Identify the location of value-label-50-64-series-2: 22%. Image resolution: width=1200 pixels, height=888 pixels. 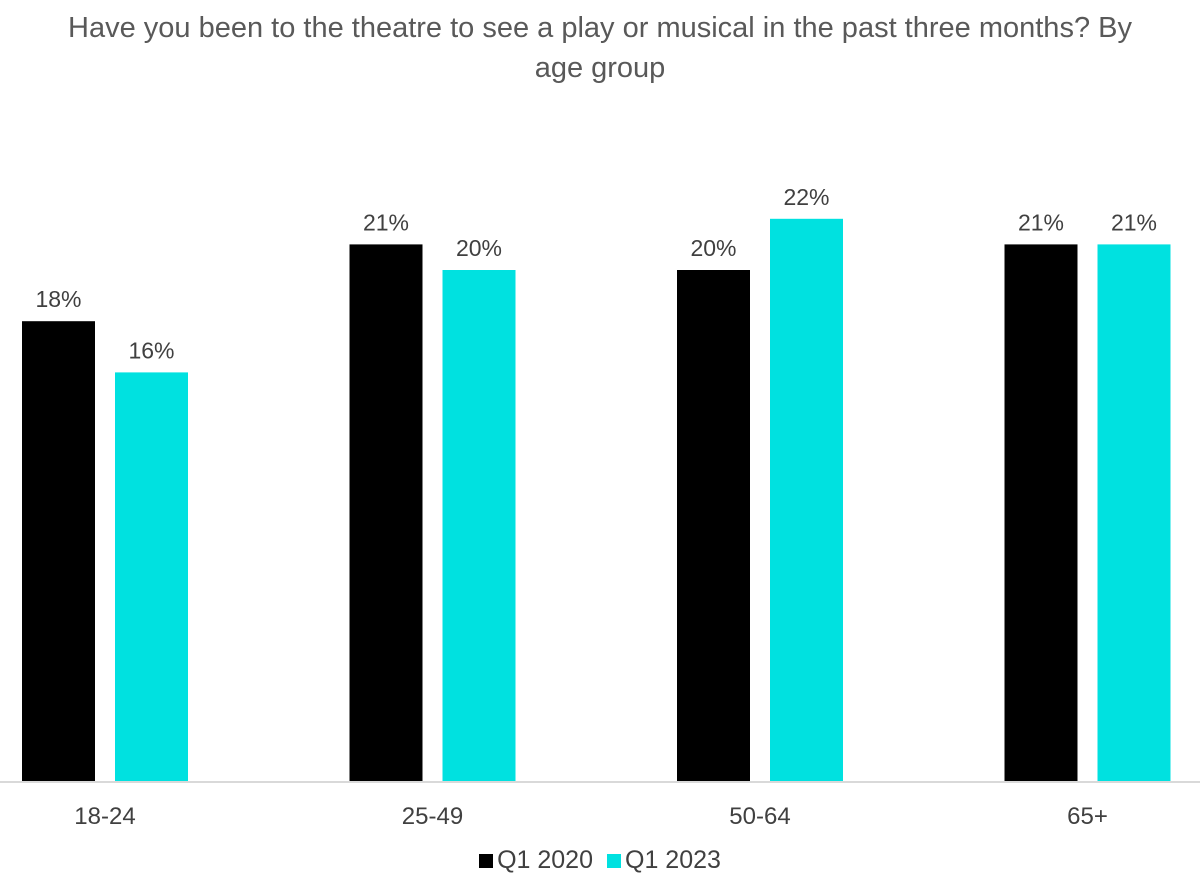
(806, 197).